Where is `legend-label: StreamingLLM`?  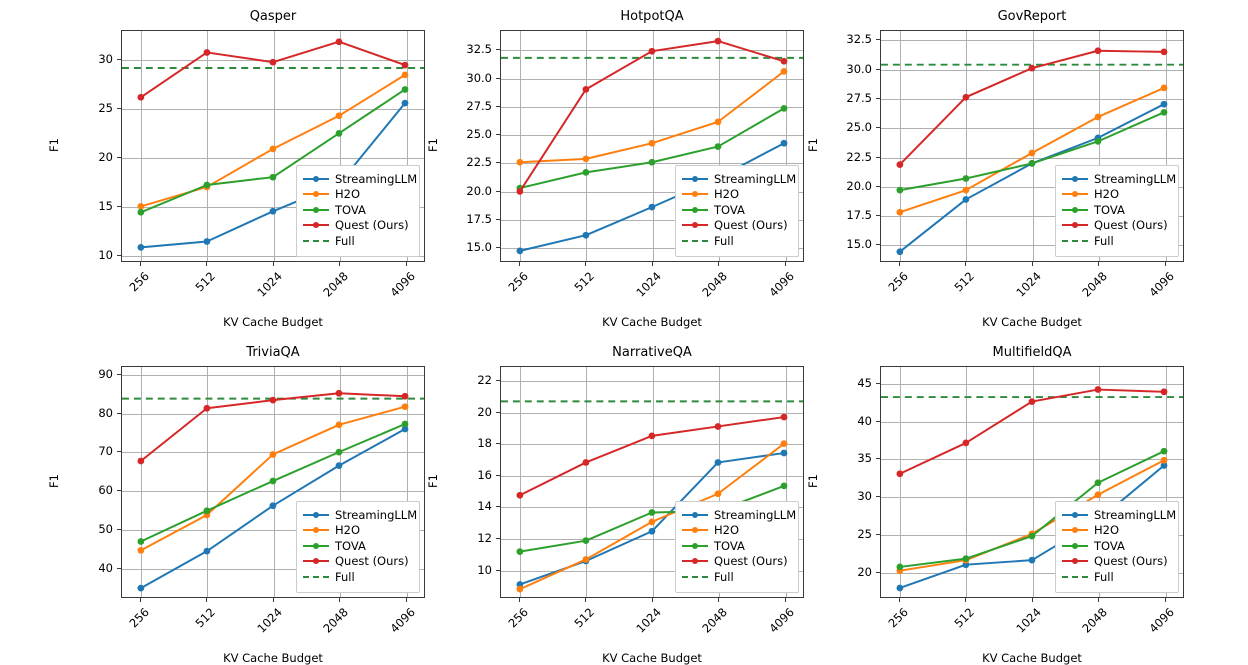
legend-label: StreamingLLM is located at coordinates (376, 178).